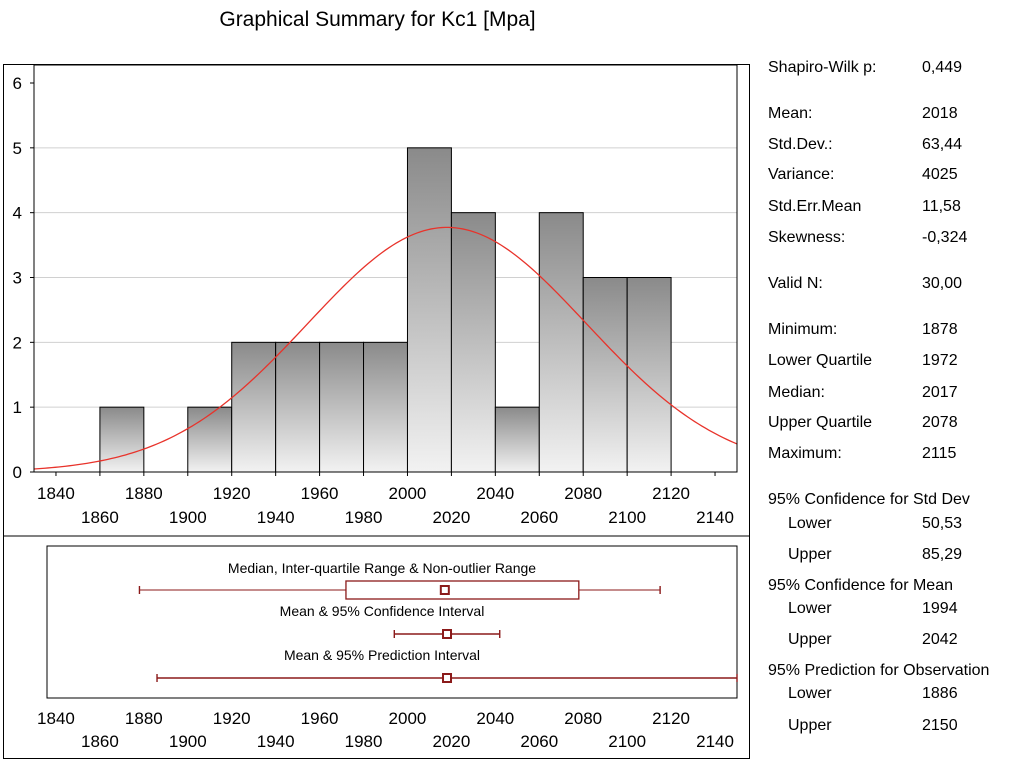 The width and height of the screenshot is (1023, 765). Describe the element at coordinates (796, 392) in the screenshot. I see `stat-label: Median:` at that location.